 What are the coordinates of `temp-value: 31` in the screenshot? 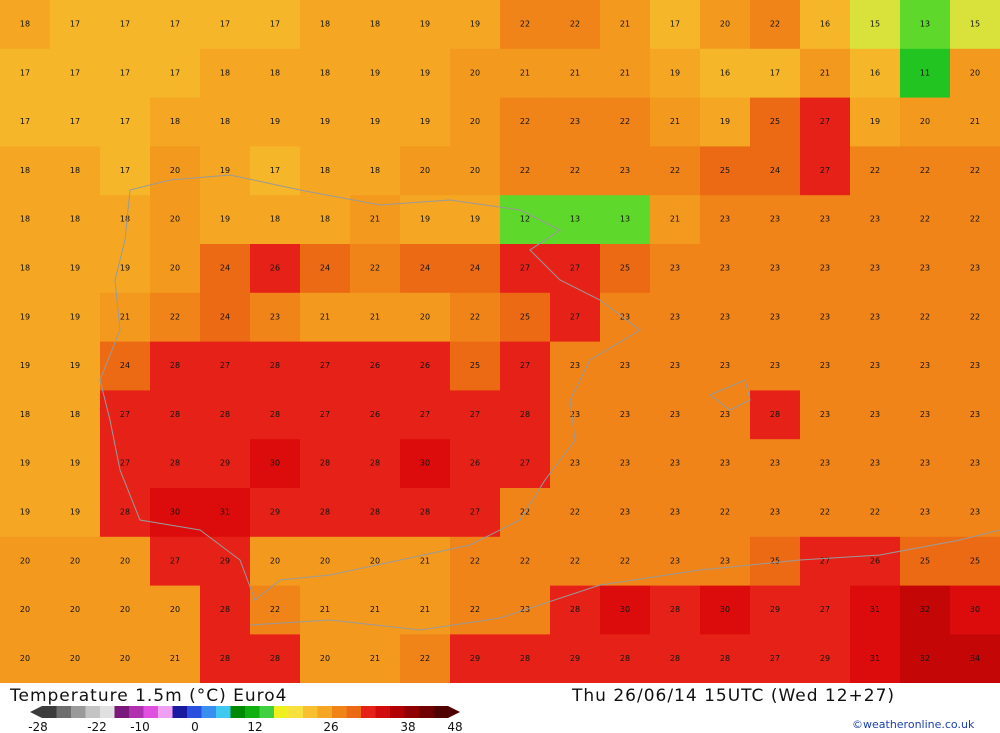 It's located at (225, 512).